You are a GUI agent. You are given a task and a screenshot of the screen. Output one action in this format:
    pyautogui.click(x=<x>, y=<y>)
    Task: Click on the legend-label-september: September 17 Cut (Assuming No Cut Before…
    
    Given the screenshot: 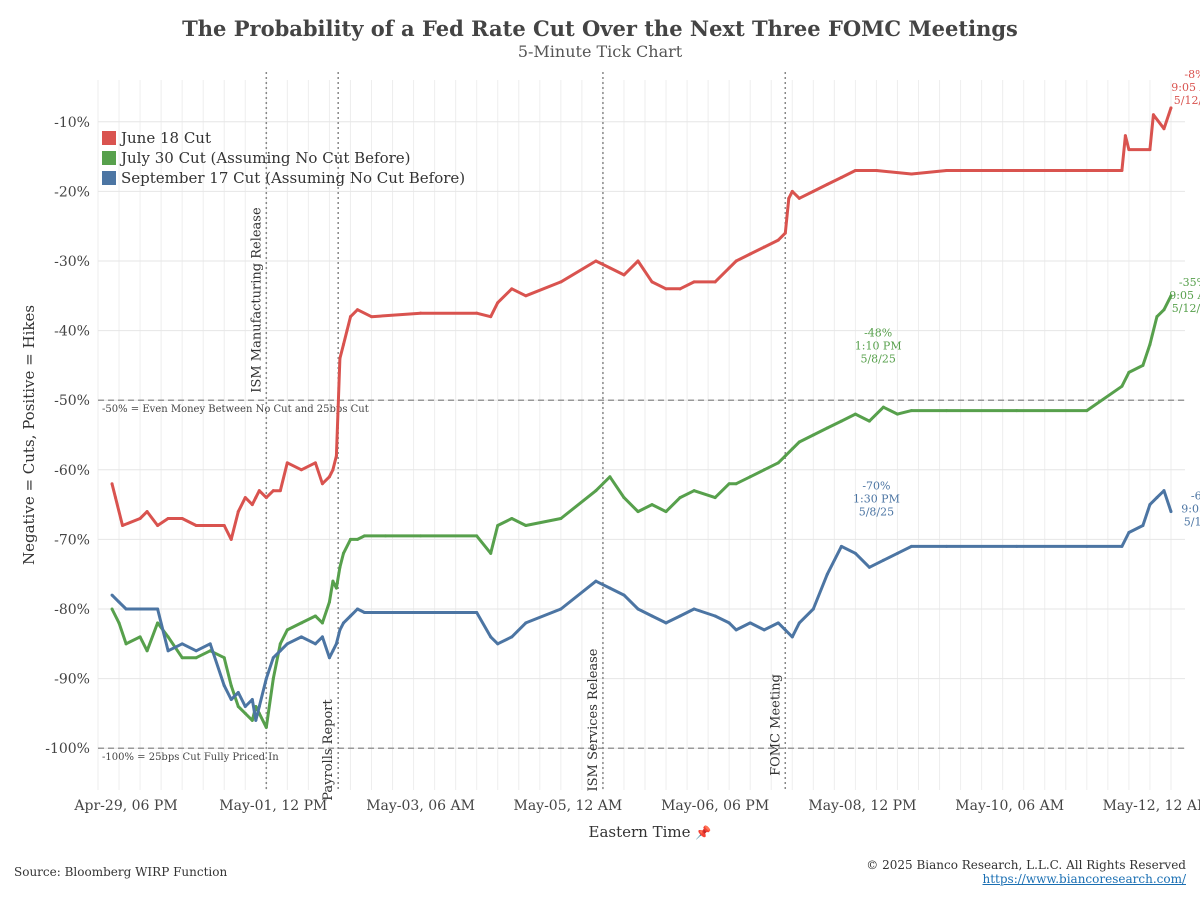 What is the action you would take?
    pyautogui.click(x=293, y=178)
    